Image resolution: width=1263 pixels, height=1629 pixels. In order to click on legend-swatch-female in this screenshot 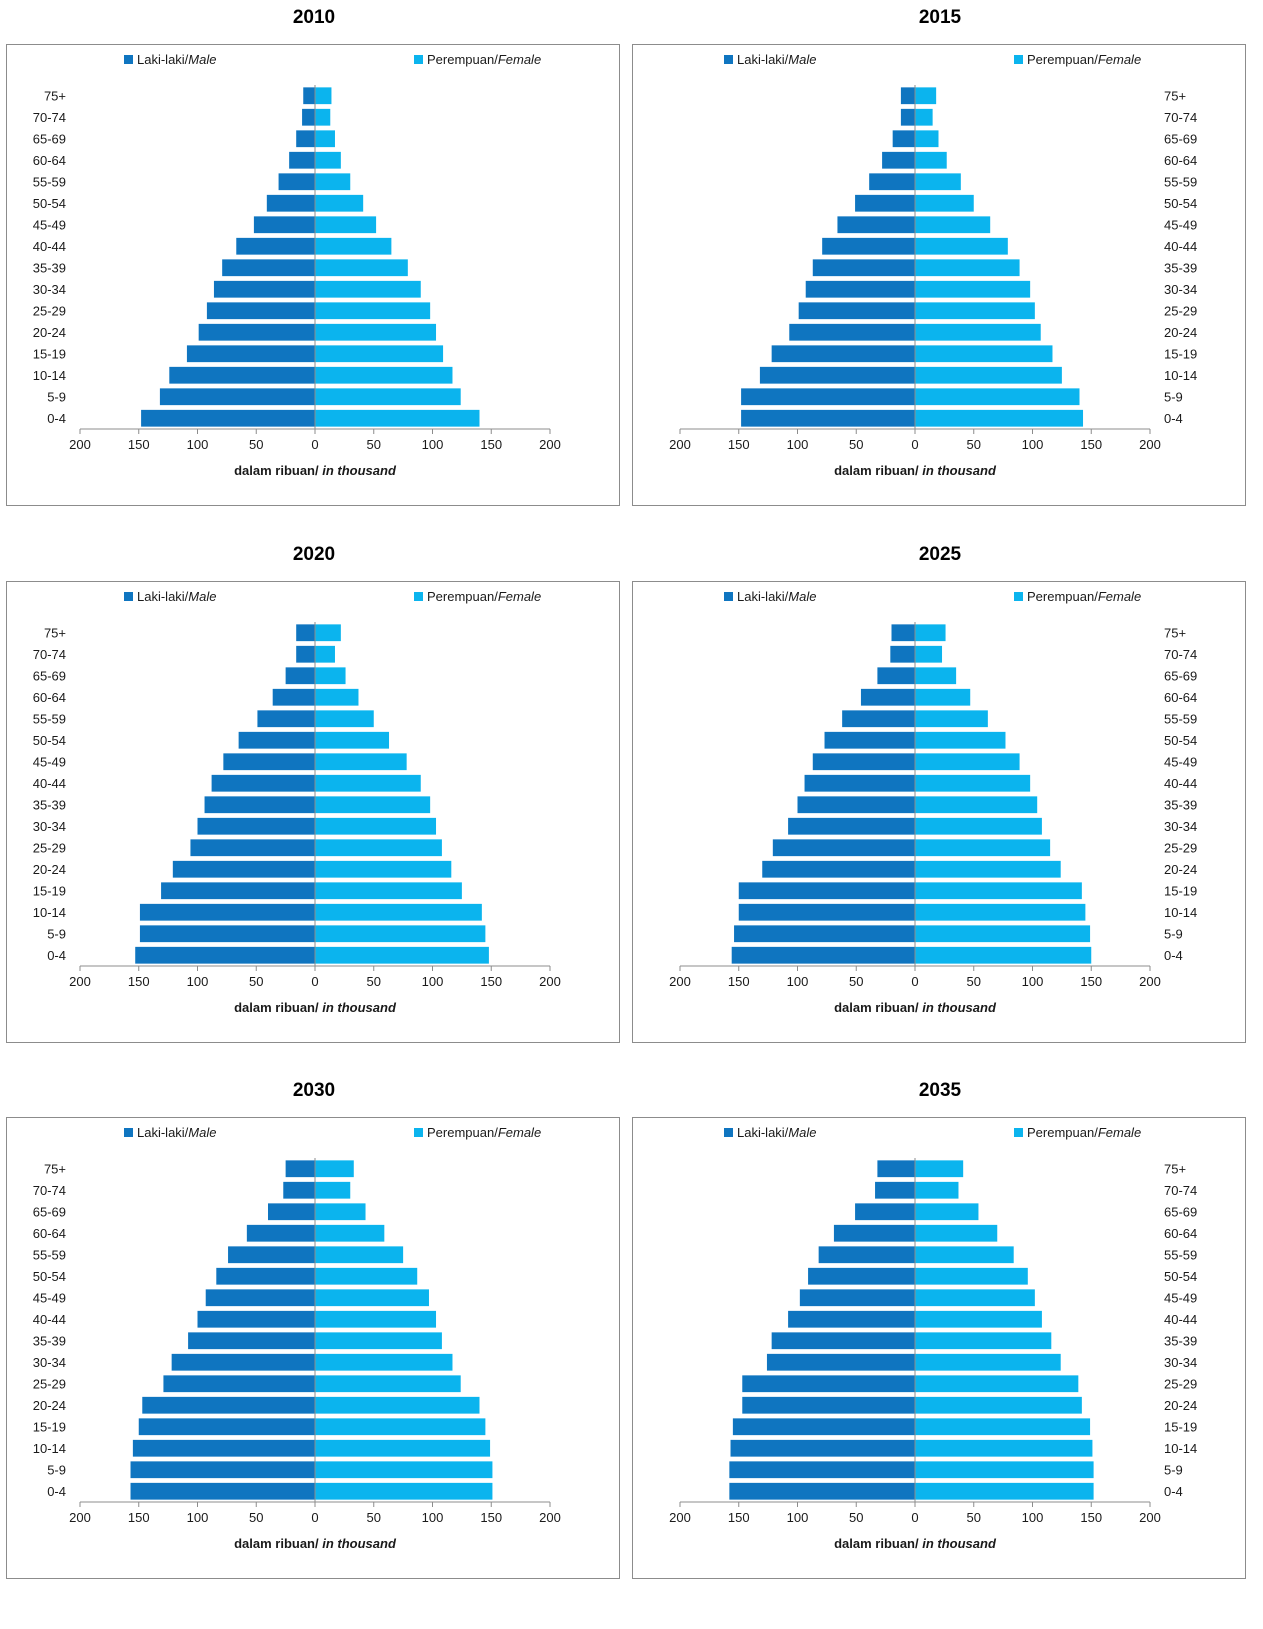, I will do `click(1018, 1132)`.